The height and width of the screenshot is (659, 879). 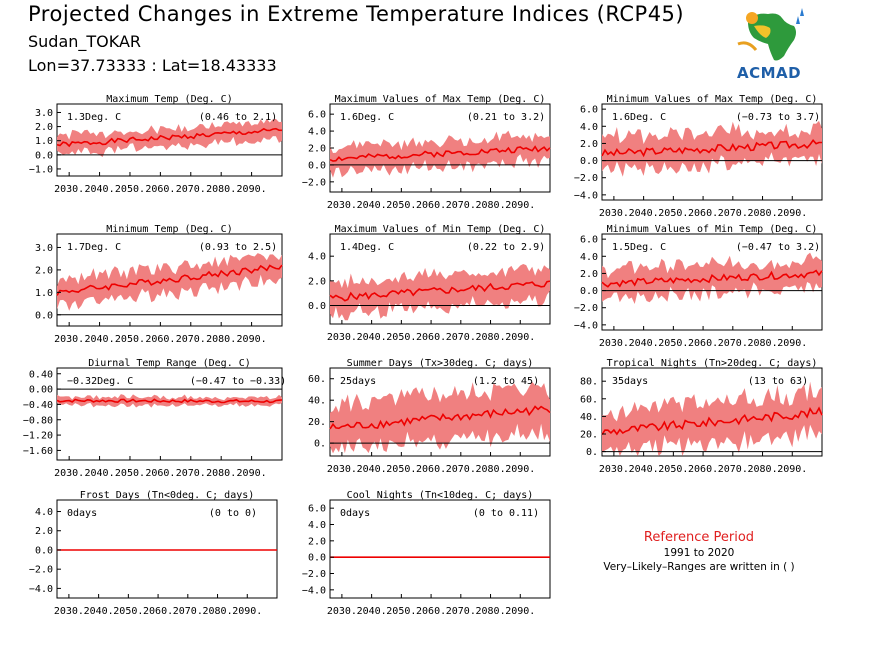 What do you see at coordinates (440, 229) in the screenshot?
I see `chart-title: Maximum Values of Min Temp (Deg. C)` at bounding box center [440, 229].